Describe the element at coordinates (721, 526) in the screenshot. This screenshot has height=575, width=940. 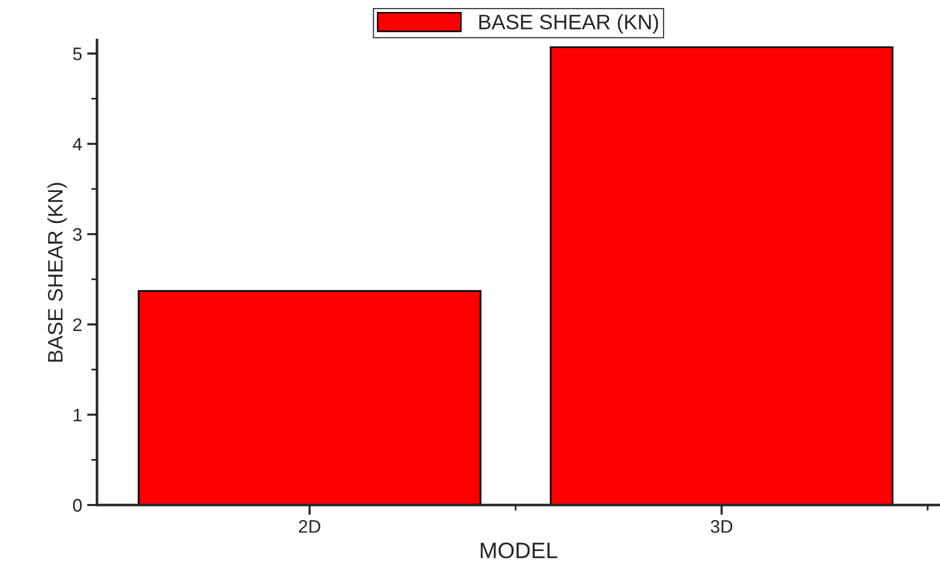
I see `x-tick-label: 3D` at that location.